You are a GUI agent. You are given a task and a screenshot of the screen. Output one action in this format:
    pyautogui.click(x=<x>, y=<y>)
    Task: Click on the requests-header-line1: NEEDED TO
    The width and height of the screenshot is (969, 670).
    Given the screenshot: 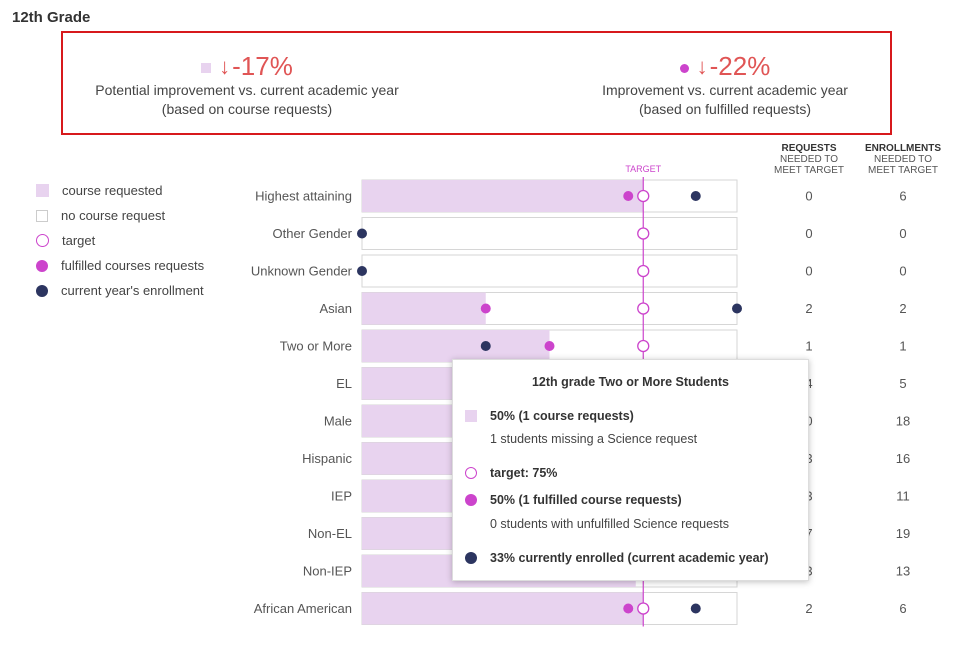 What is the action you would take?
    pyautogui.click(x=809, y=159)
    